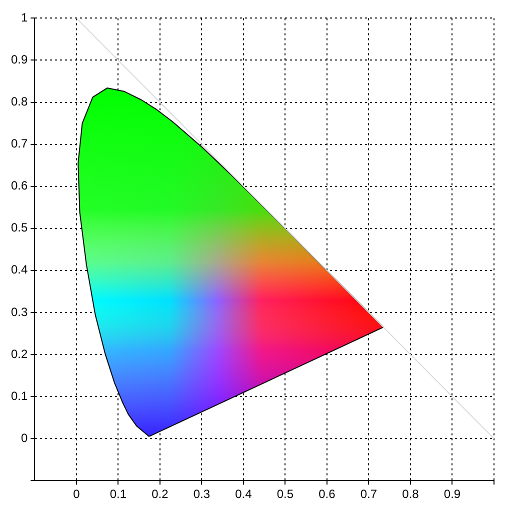 The width and height of the screenshot is (516, 513). What do you see at coordinates (19, 101) in the screenshot?
I see `y-tick-label: 0.8` at bounding box center [19, 101].